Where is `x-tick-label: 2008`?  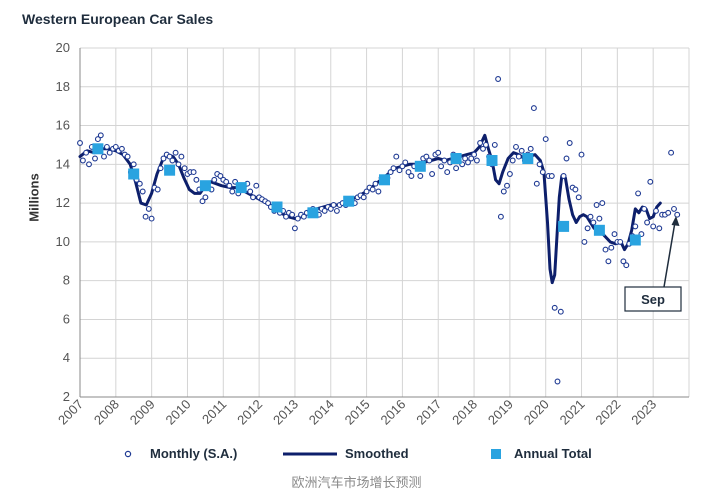
x-tick-label: 2008 is located at coordinates (106, 412).